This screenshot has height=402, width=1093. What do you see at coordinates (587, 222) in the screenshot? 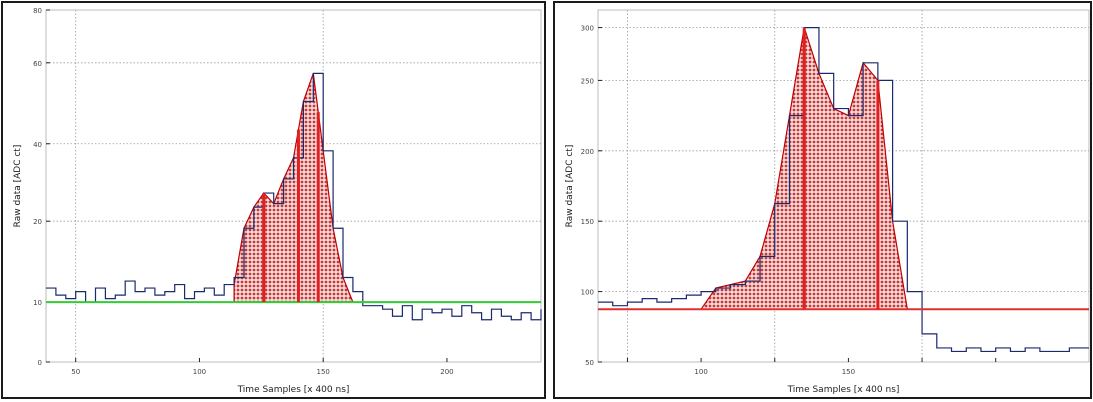
I see `y-tick-label: 150` at bounding box center [587, 222].